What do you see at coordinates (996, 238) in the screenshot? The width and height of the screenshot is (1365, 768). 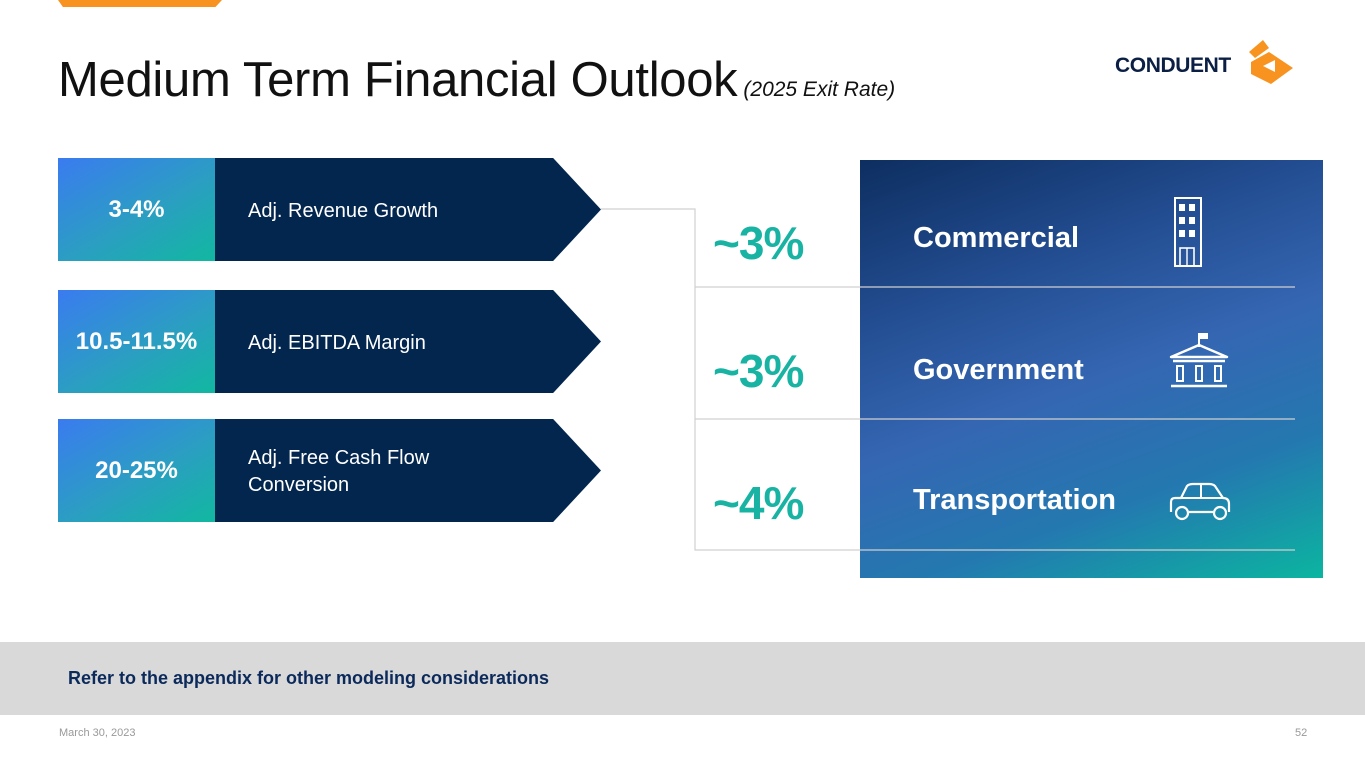 I see `segment-name: Commercial` at bounding box center [996, 238].